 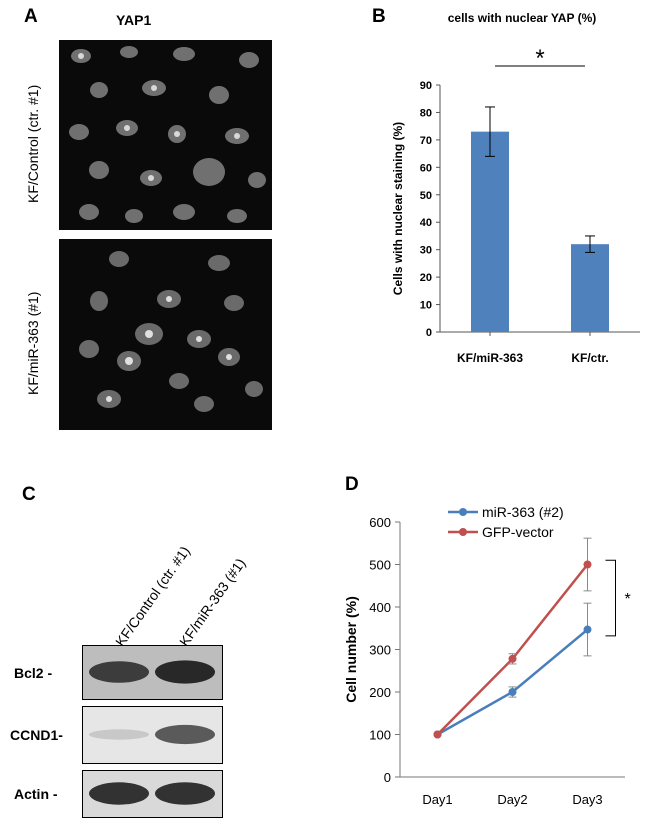 I want to click on line-chart-ytick-label: 600, so click(x=380, y=522).